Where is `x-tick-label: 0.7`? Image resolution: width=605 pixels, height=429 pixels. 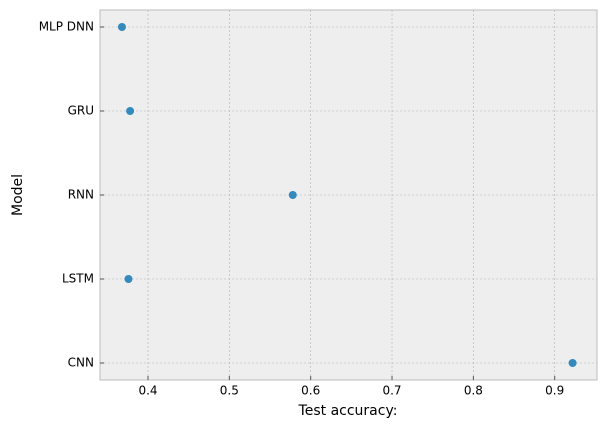
x-tick-label: 0.7 is located at coordinates (391, 391).